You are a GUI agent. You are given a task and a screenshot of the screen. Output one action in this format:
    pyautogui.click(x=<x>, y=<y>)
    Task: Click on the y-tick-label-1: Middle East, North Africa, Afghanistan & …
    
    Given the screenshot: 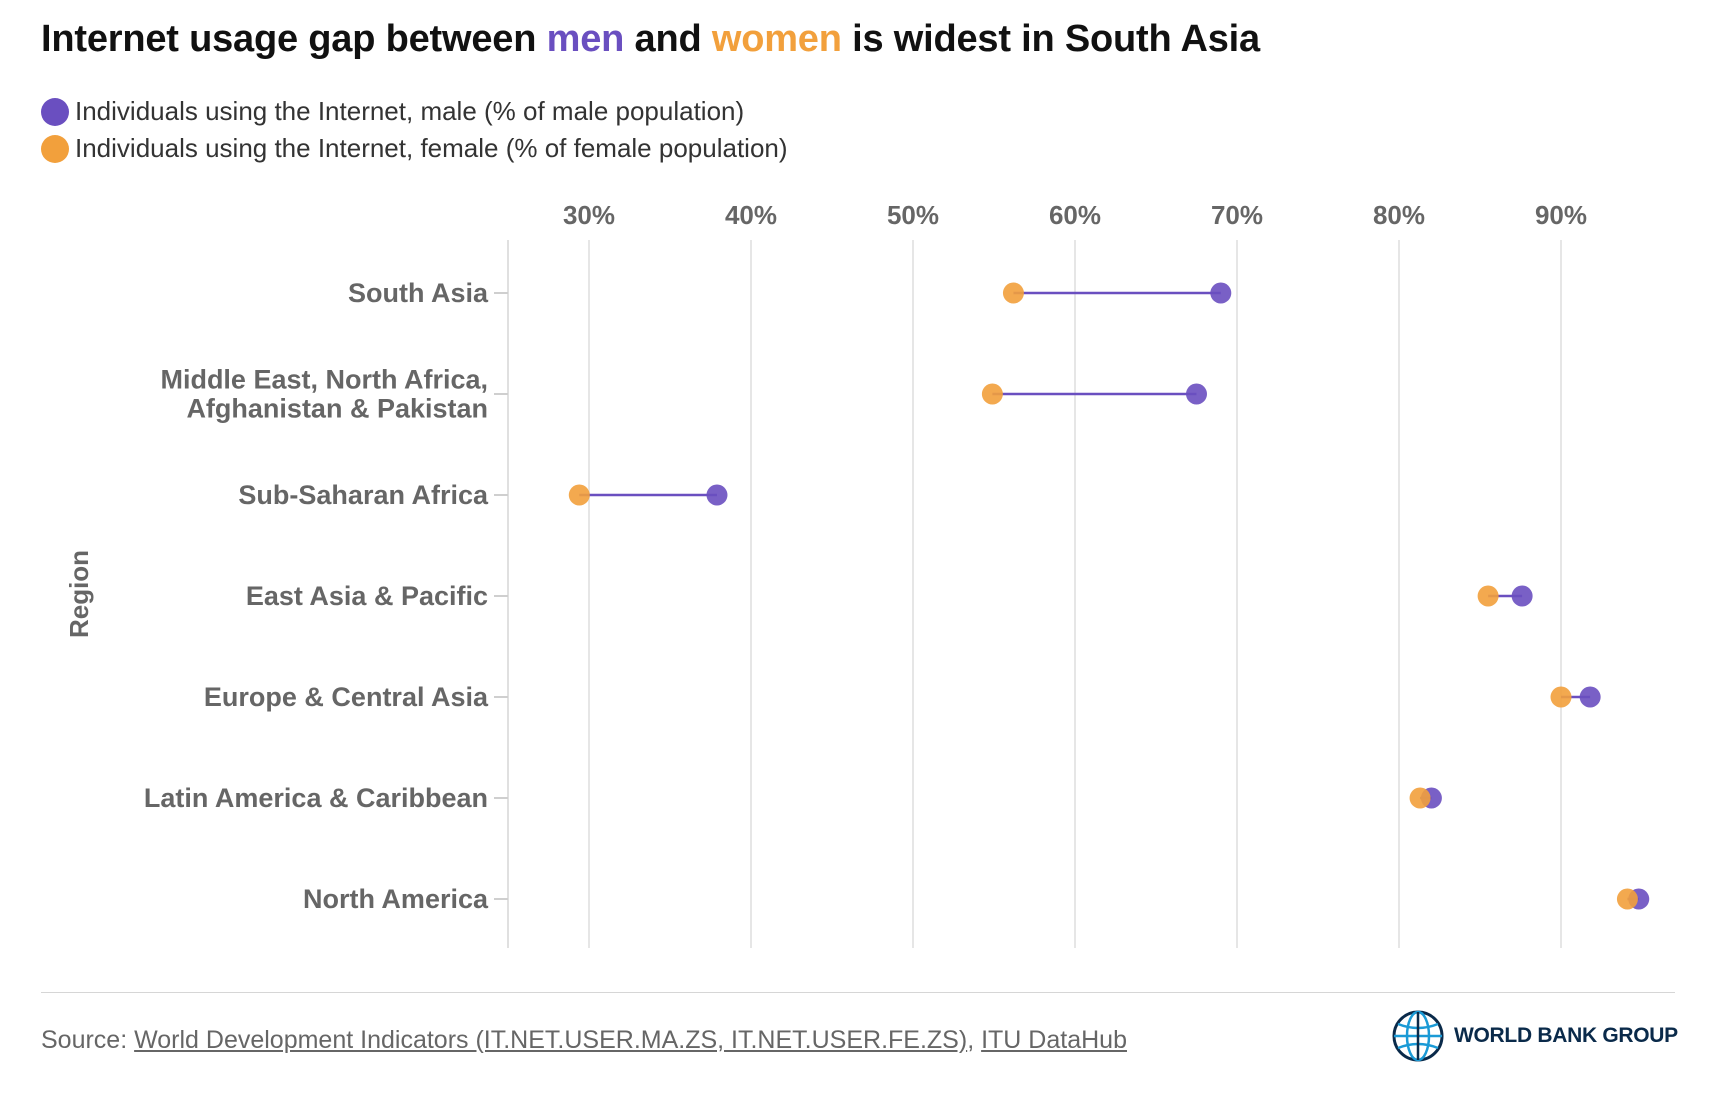 What is the action you would take?
    pyautogui.click(x=324, y=394)
    